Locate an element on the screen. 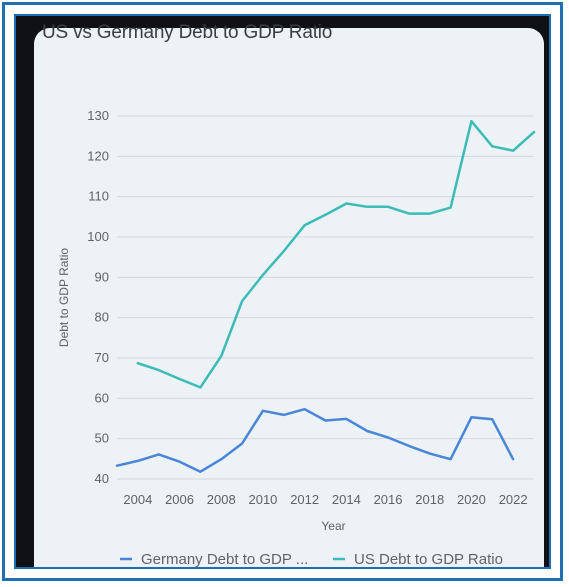  legend-item-1: US Debt to GDP Ratio is located at coordinates (418, 559).